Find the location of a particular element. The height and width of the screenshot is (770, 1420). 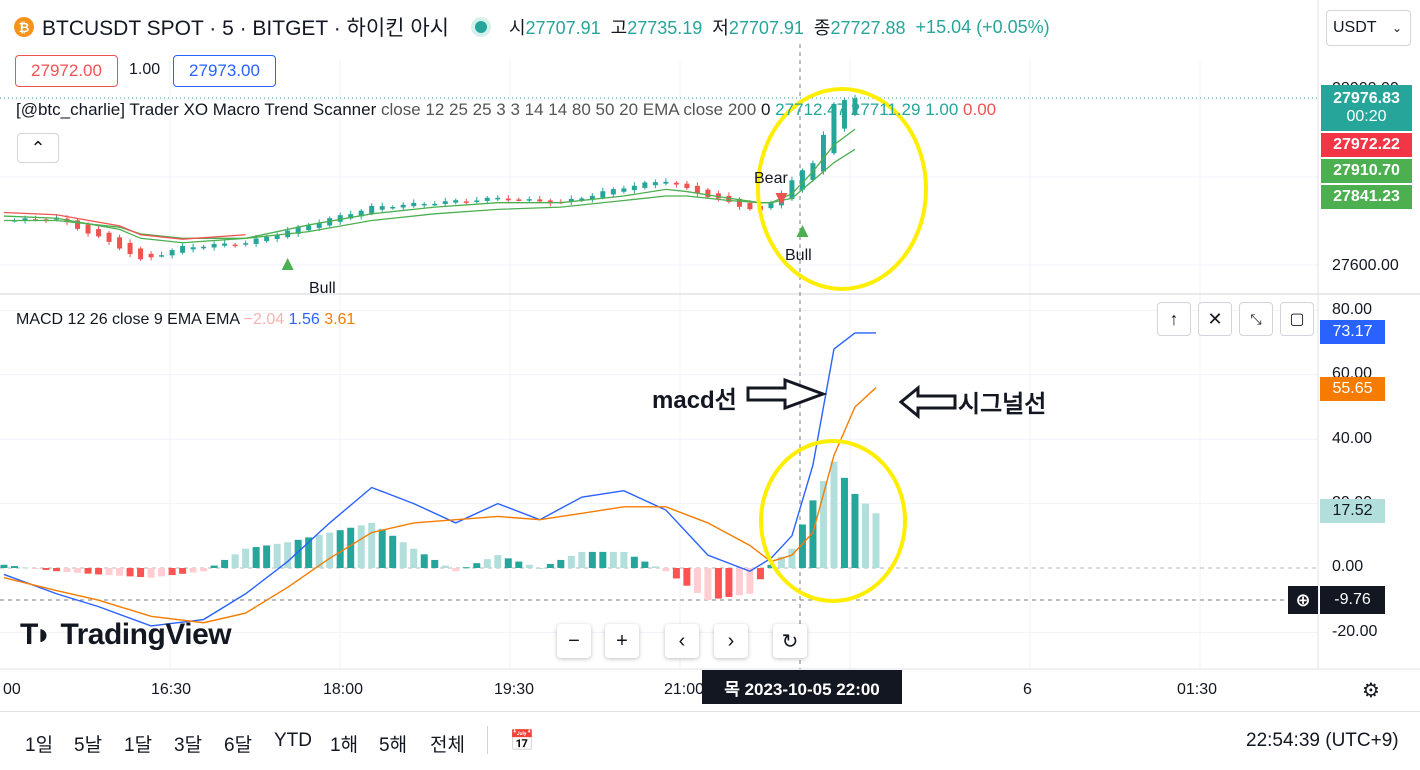

ema-slow-line is located at coordinates (430, 193).